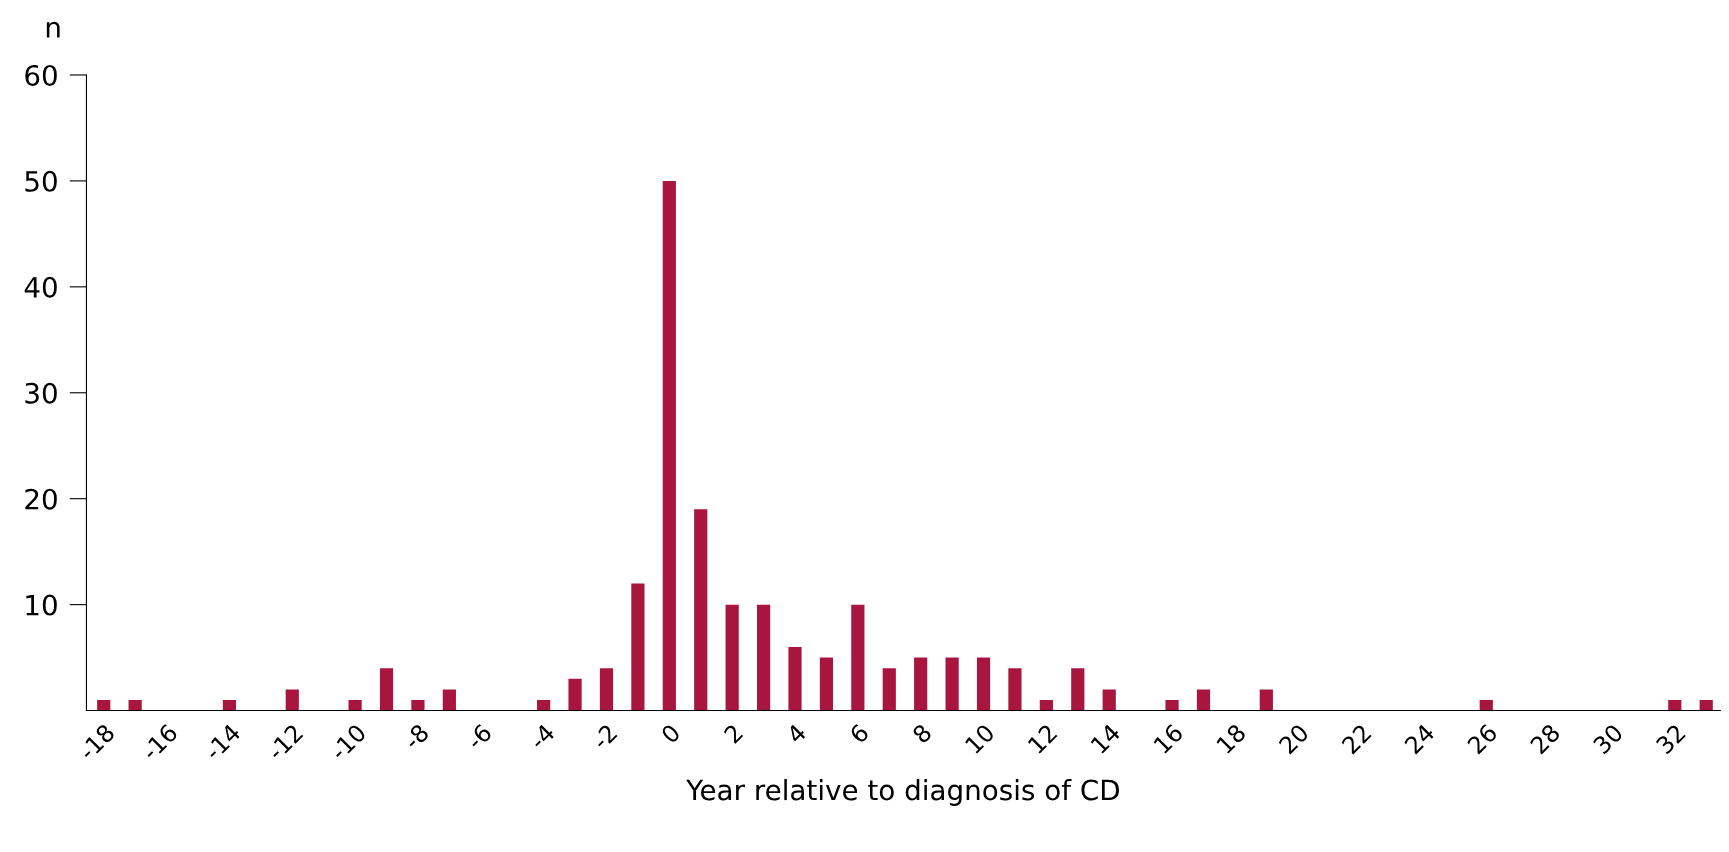  I want to click on x-tick-label: -4, so click(542, 737).